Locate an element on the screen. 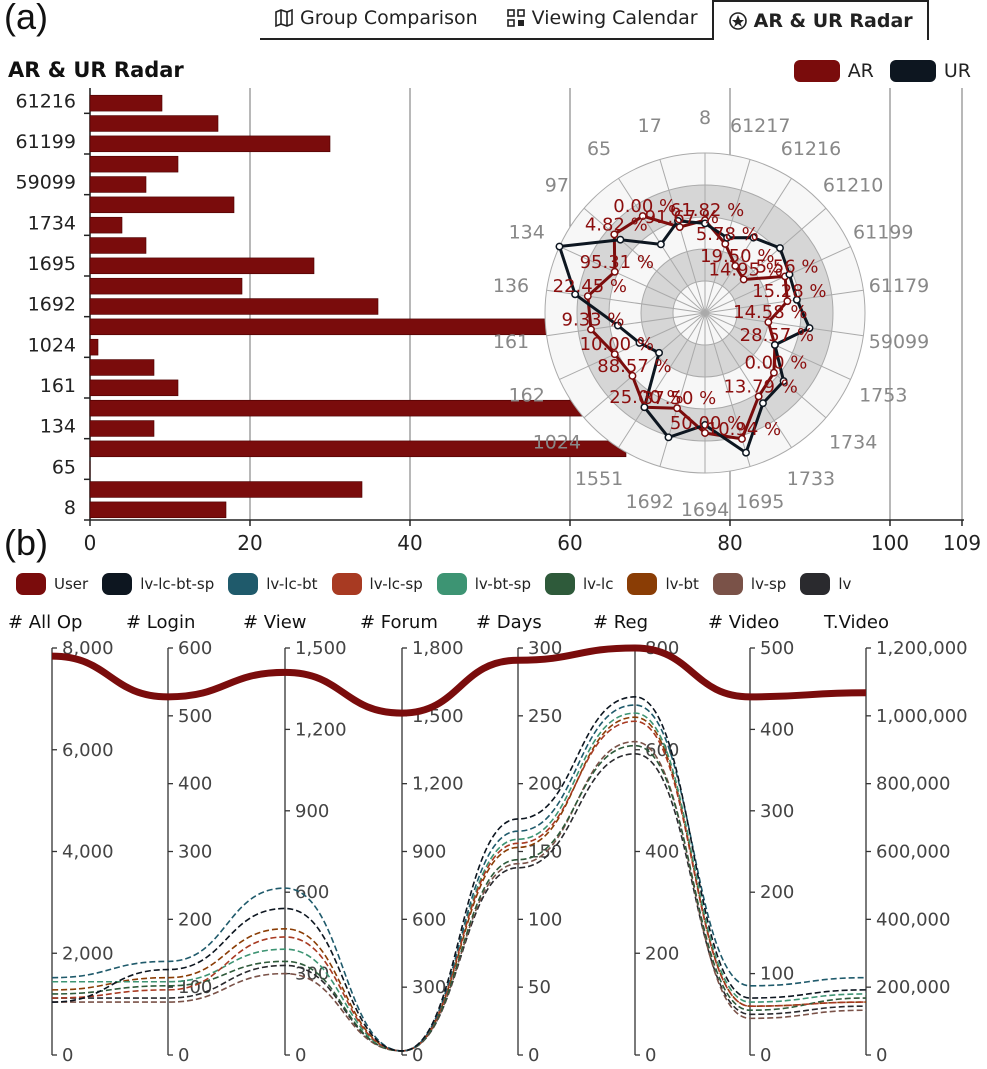  pc-axis-title: # All Op is located at coordinates (45, 622).